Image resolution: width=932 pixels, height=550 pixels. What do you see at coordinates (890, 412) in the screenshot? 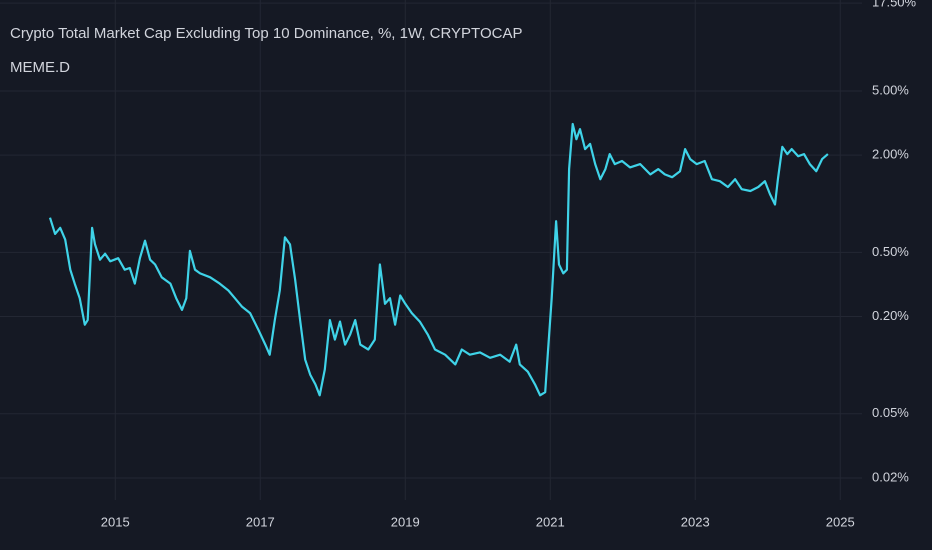
I see `y-tick-label: 0.05%` at bounding box center [890, 412].